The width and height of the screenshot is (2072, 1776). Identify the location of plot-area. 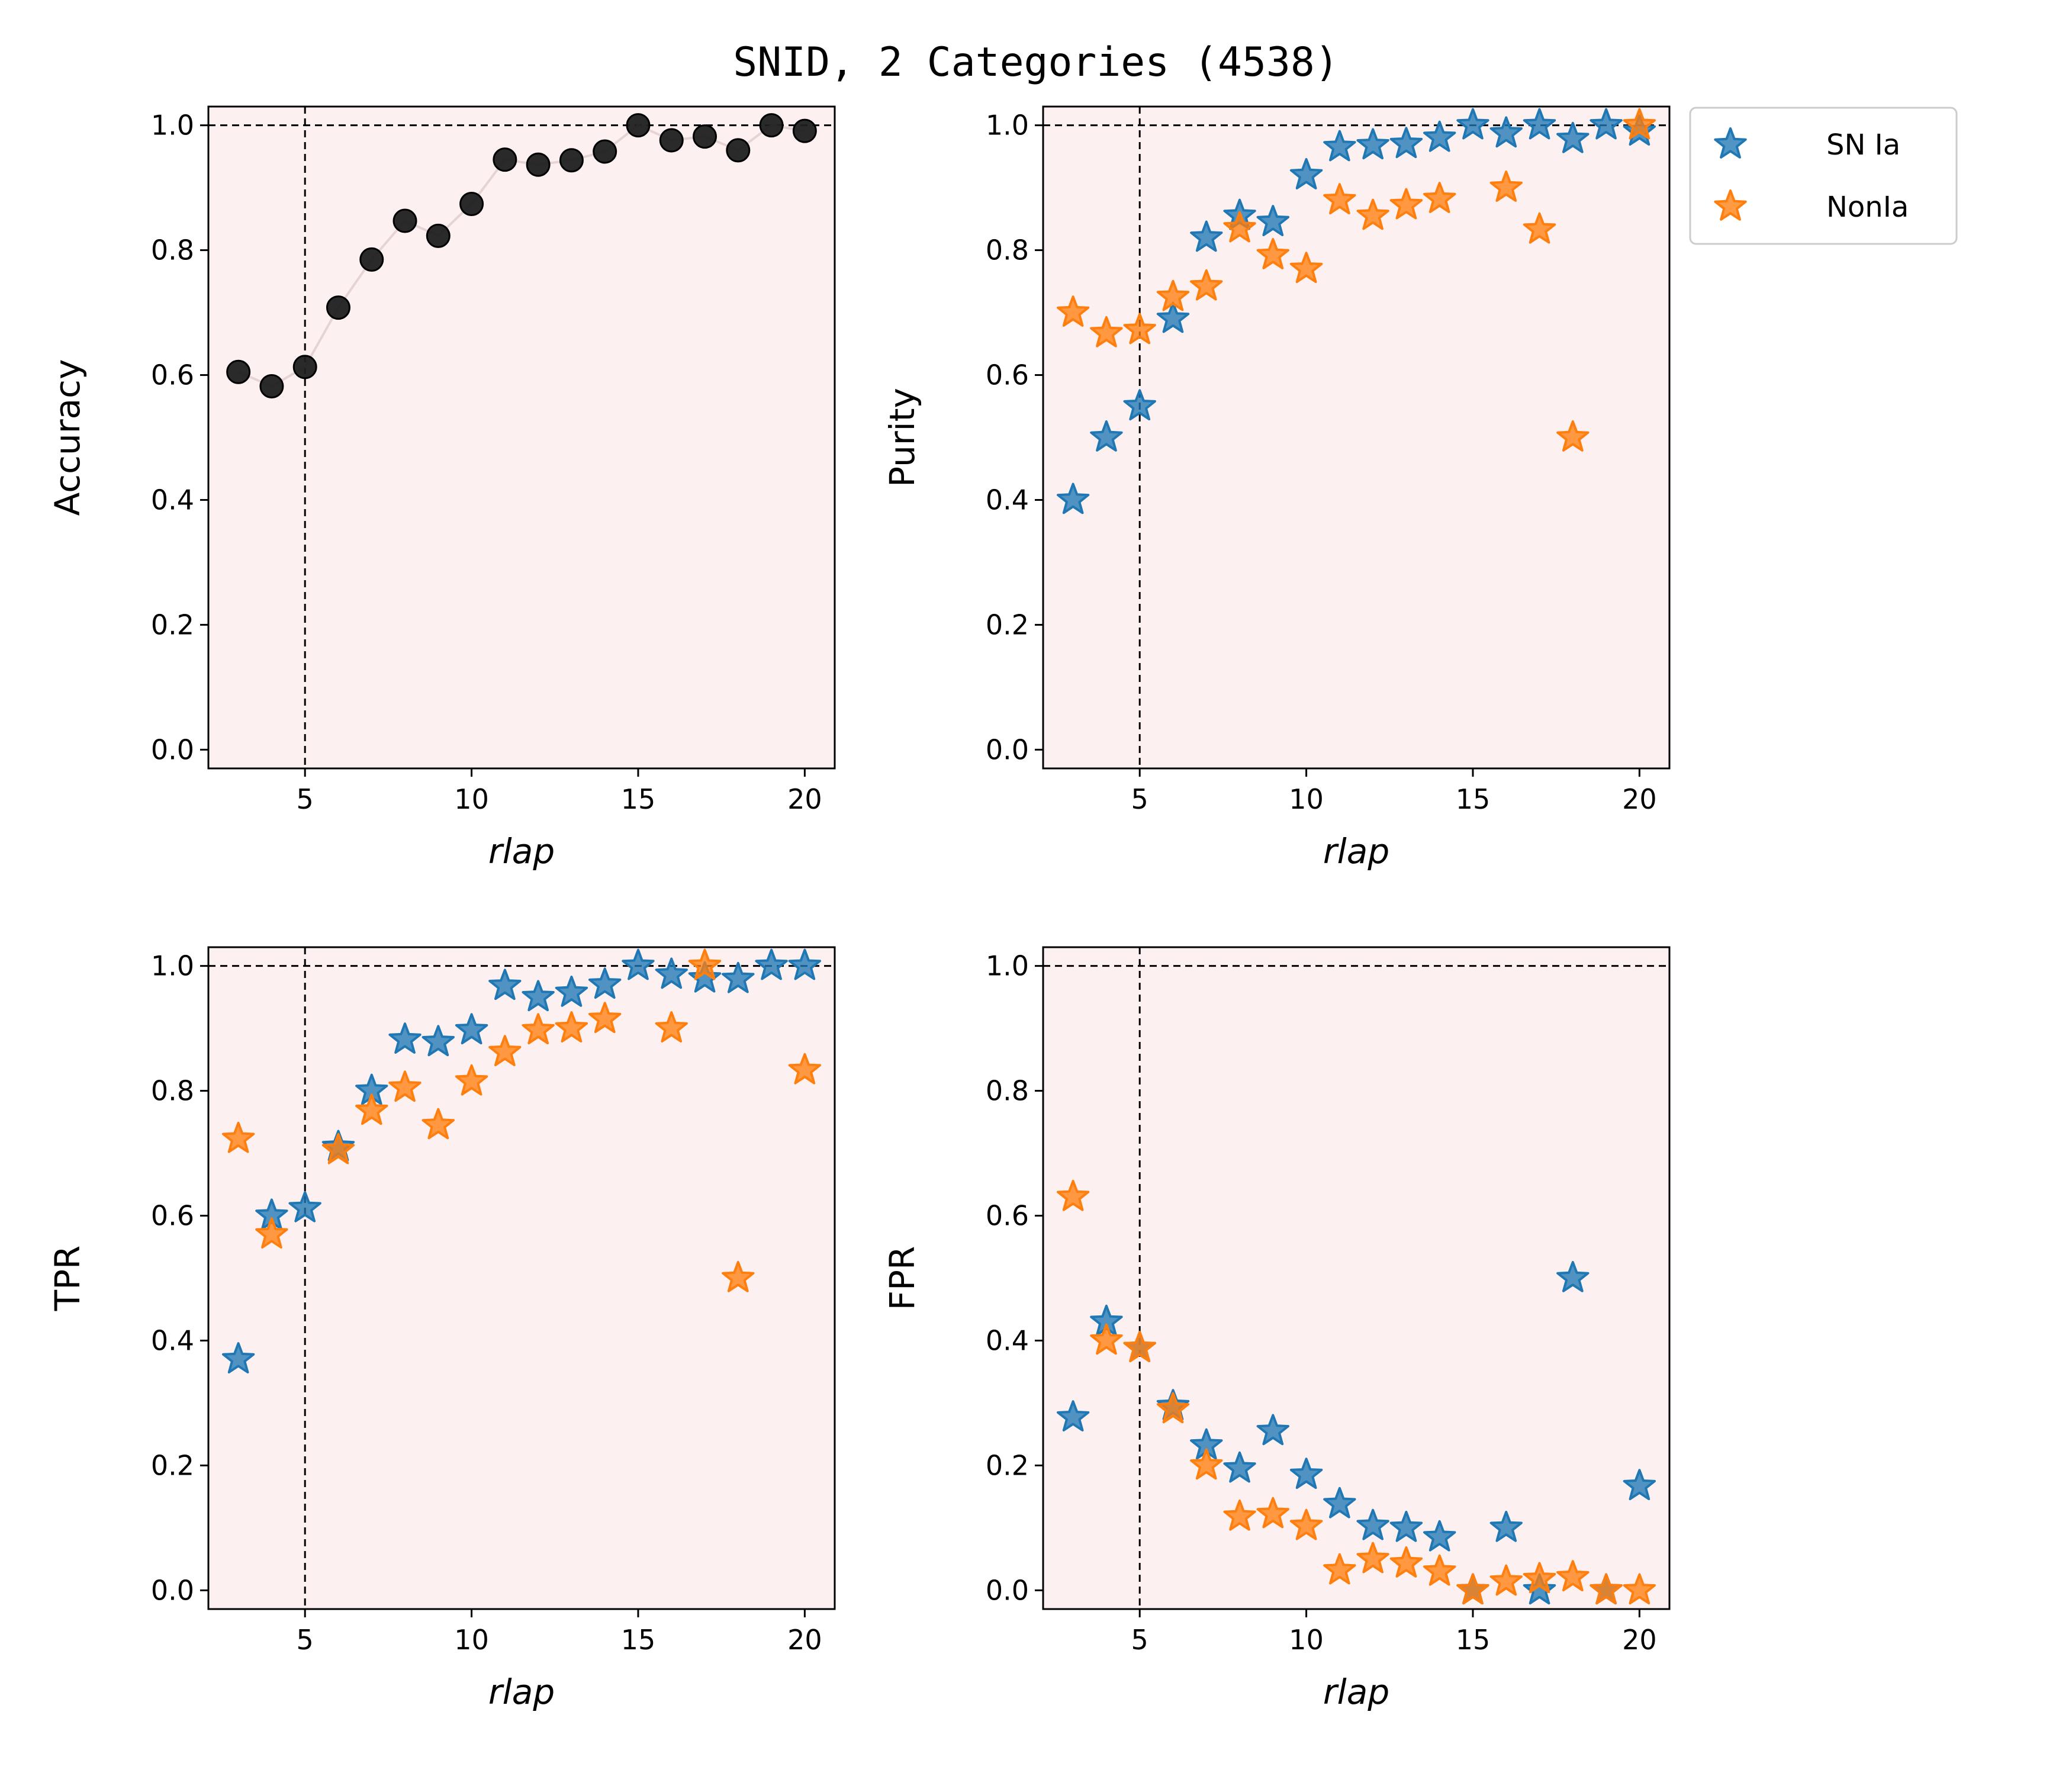
(521, 437).